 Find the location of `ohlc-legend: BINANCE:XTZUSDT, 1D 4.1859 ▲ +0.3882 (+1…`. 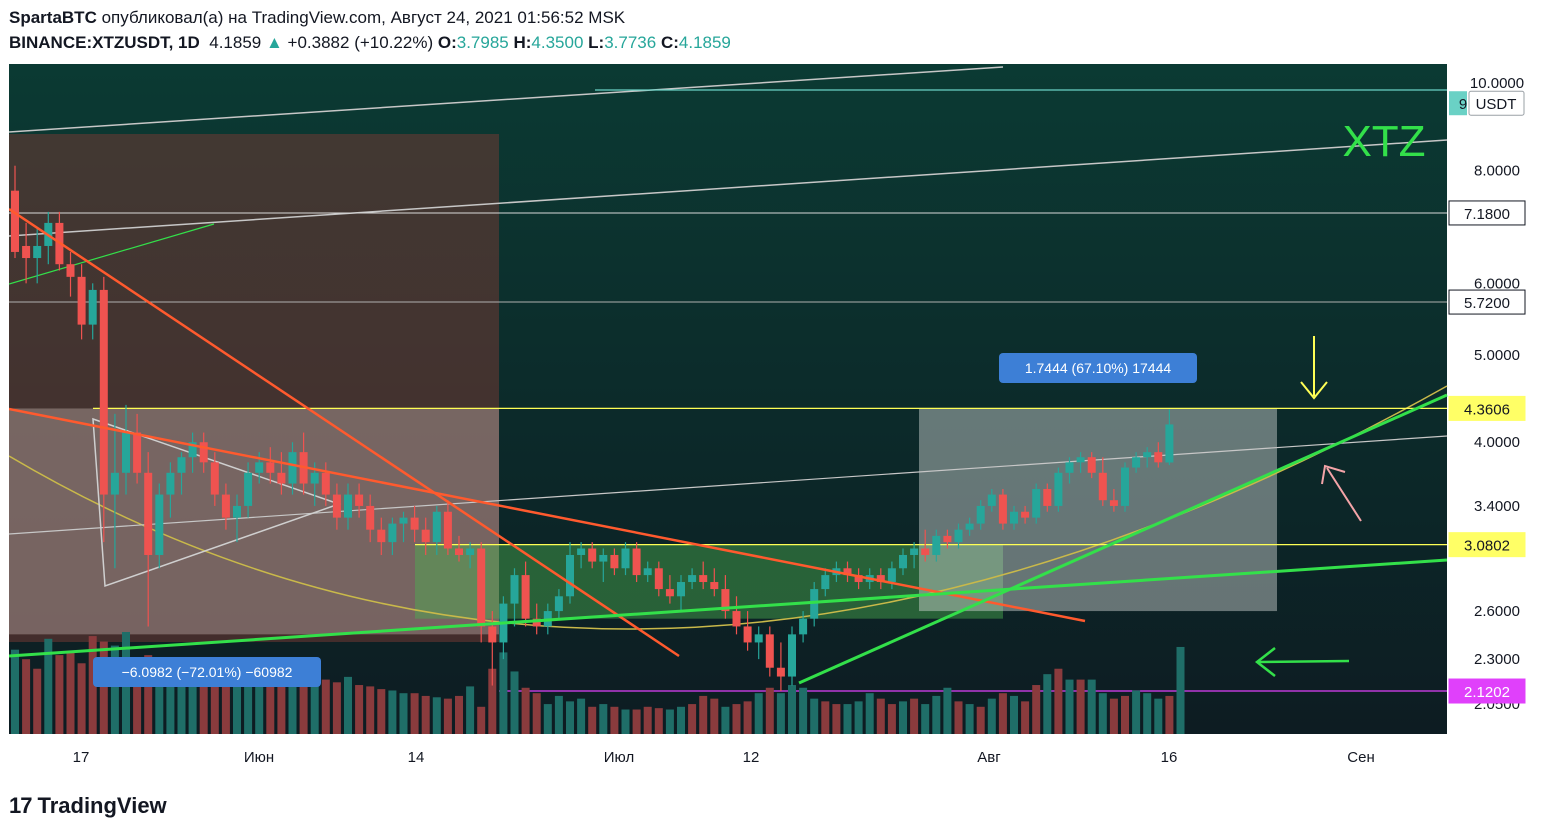

ohlc-legend: BINANCE:XTZUSDT, 1D 4.1859 ▲ +0.3882 (+1… is located at coordinates (370, 43).